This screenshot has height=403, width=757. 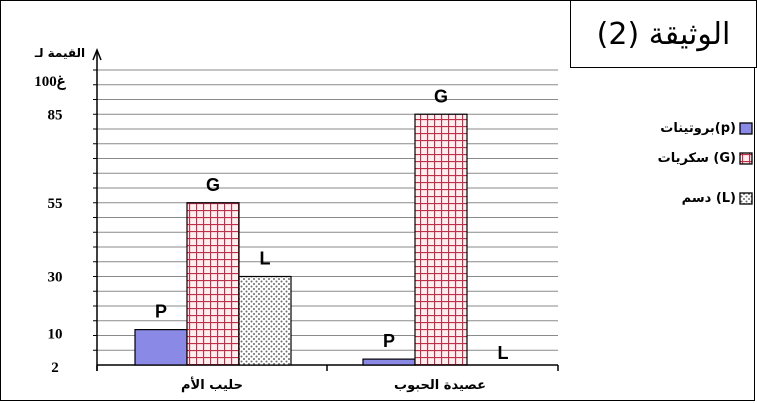 I want to click on legend-swatch-dots, so click(x=746, y=198).